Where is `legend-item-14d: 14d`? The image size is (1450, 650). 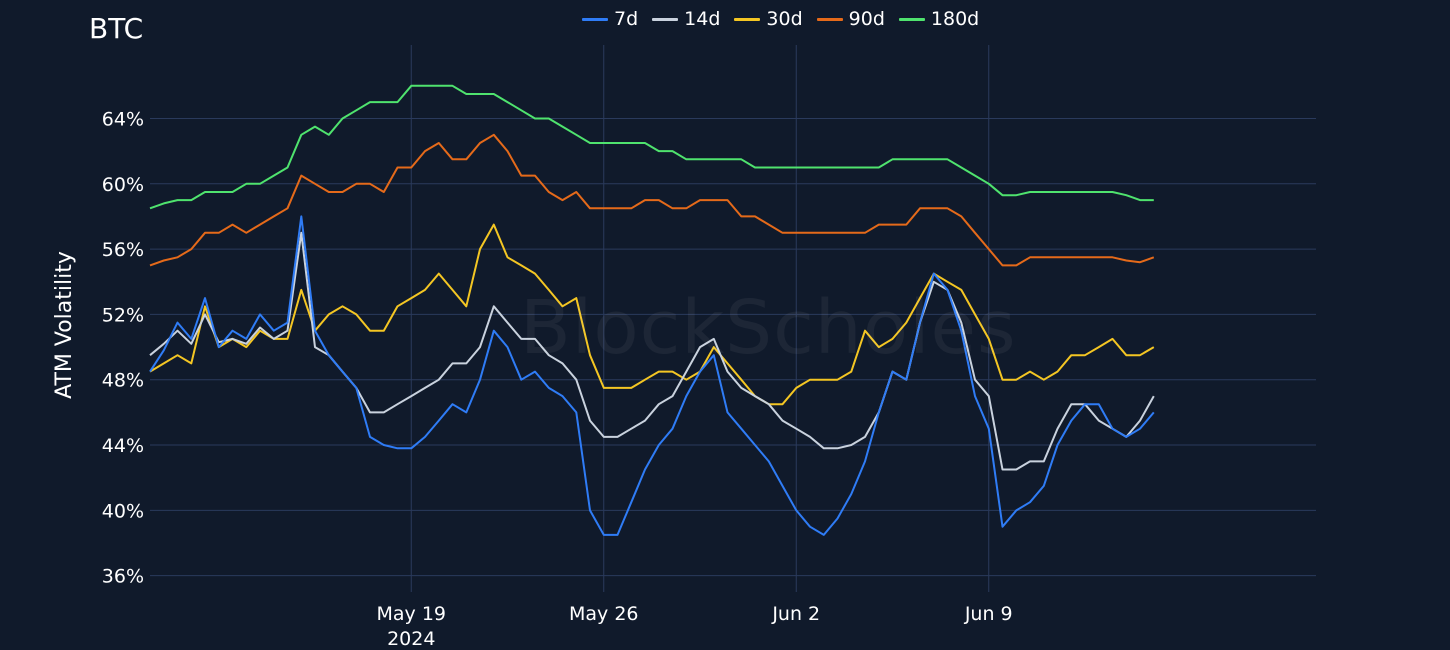 legend-item-14d: 14d is located at coordinates (686, 19).